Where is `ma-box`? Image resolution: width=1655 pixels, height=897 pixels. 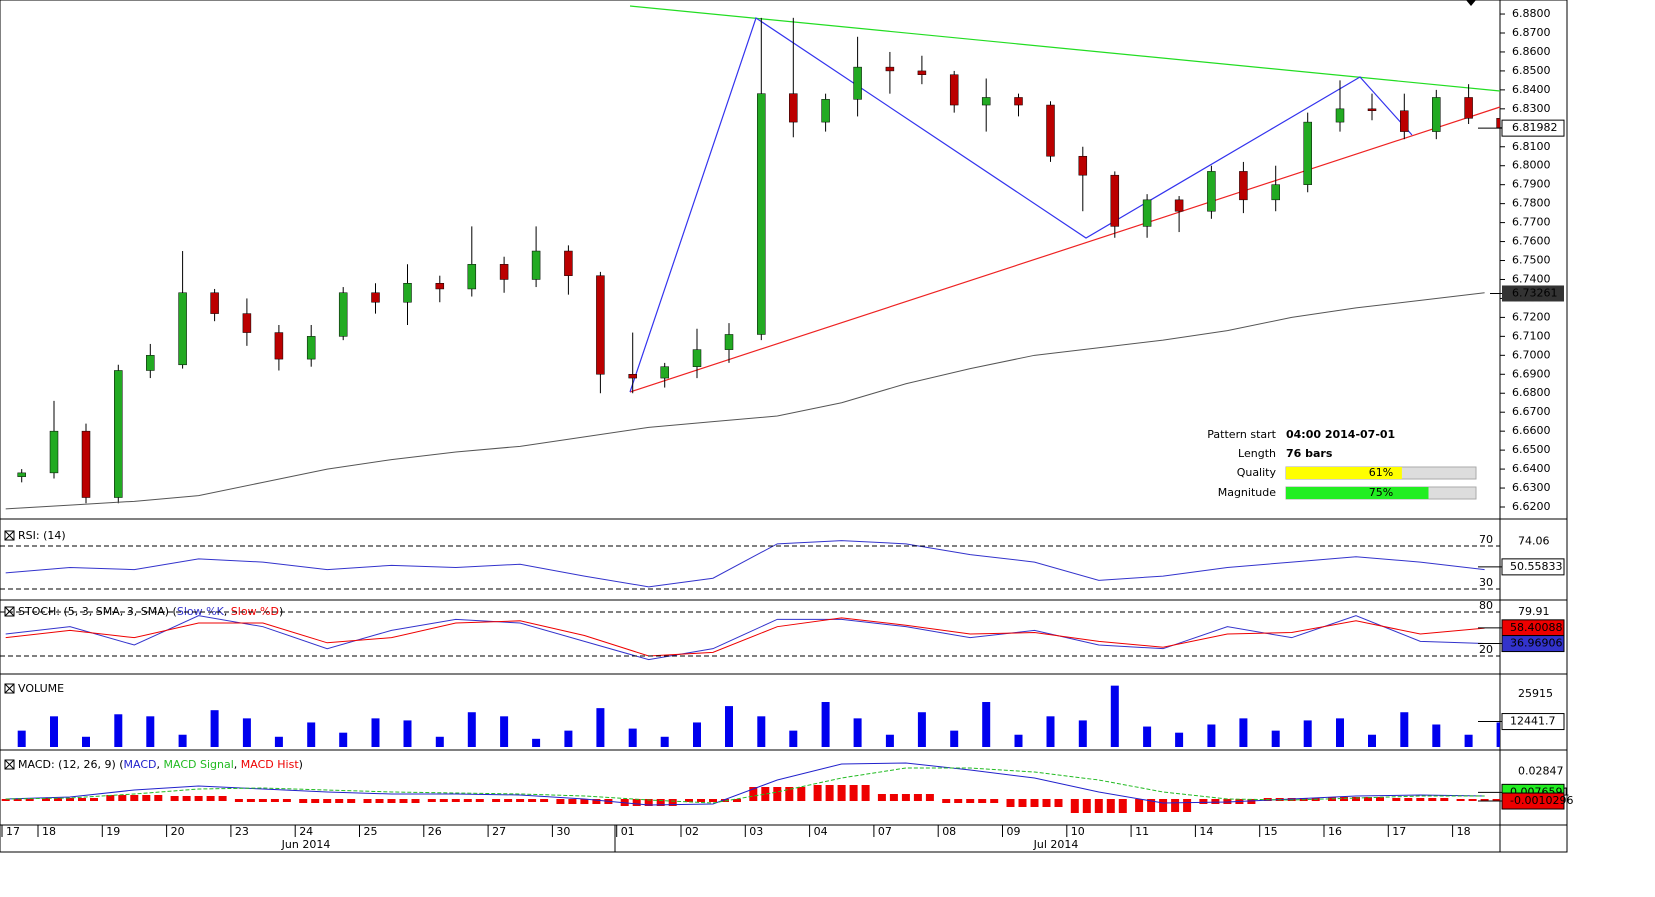 ma-box is located at coordinates (1533, 293).